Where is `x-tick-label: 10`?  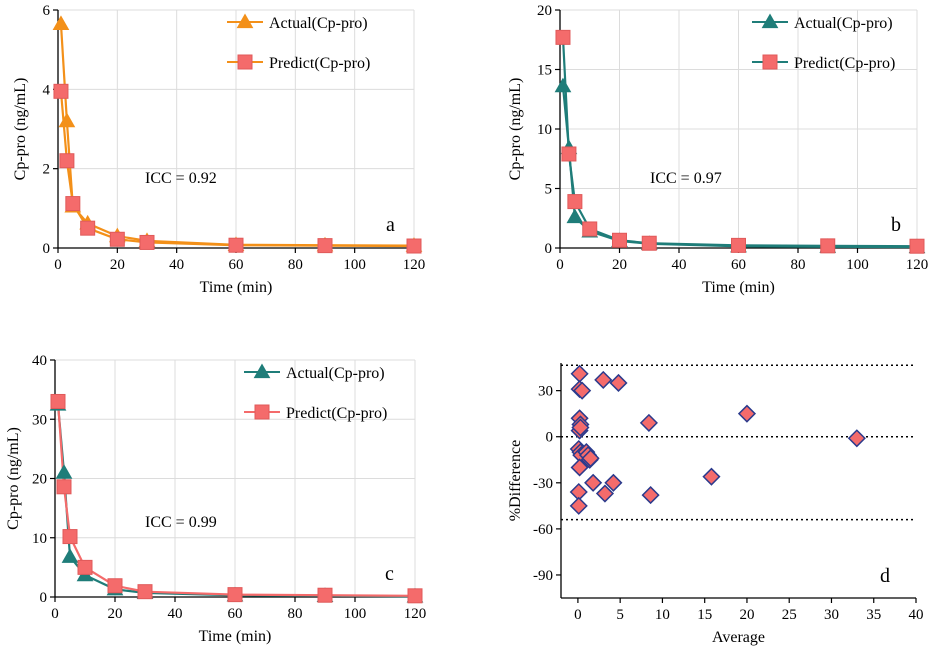 x-tick-label: 10 is located at coordinates (662, 615).